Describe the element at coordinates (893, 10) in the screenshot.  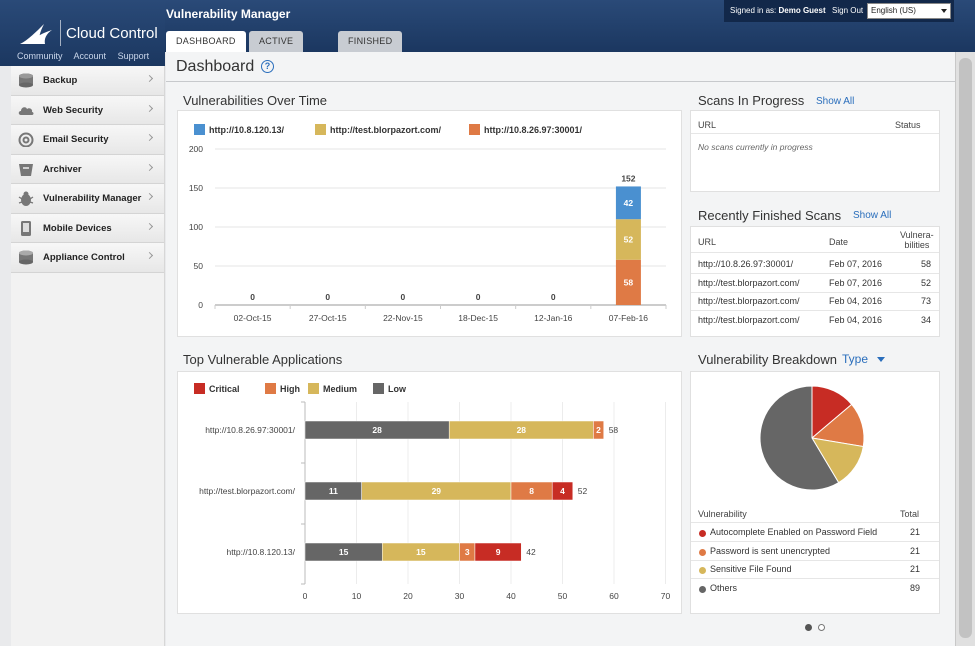
I see `language-value: English (US)` at that location.